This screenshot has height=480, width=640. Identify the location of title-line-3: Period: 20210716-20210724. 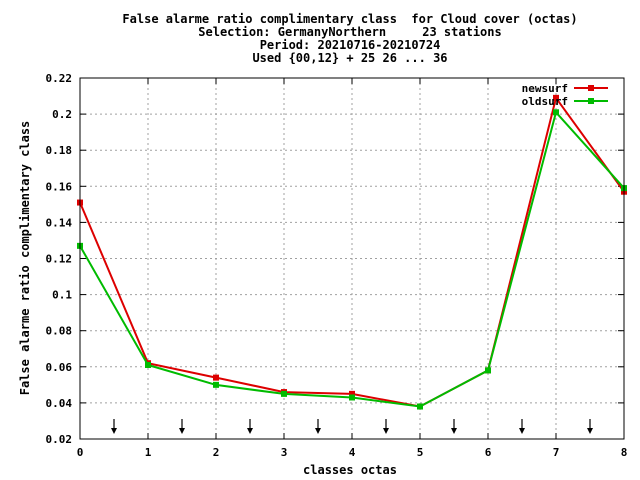
(350, 45).